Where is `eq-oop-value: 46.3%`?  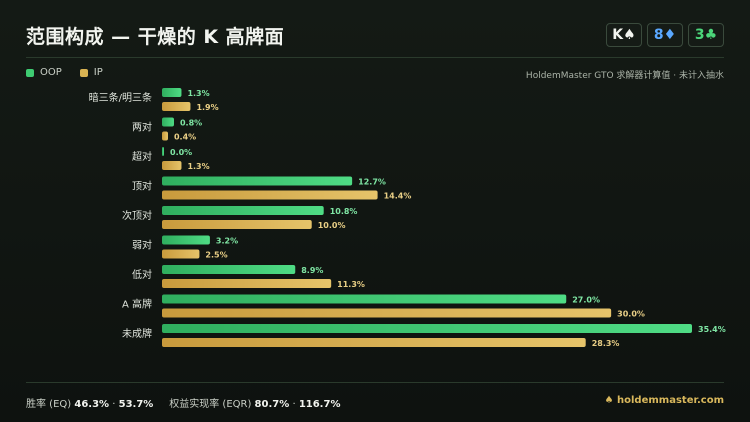
eq-oop-value: 46.3% is located at coordinates (92, 404).